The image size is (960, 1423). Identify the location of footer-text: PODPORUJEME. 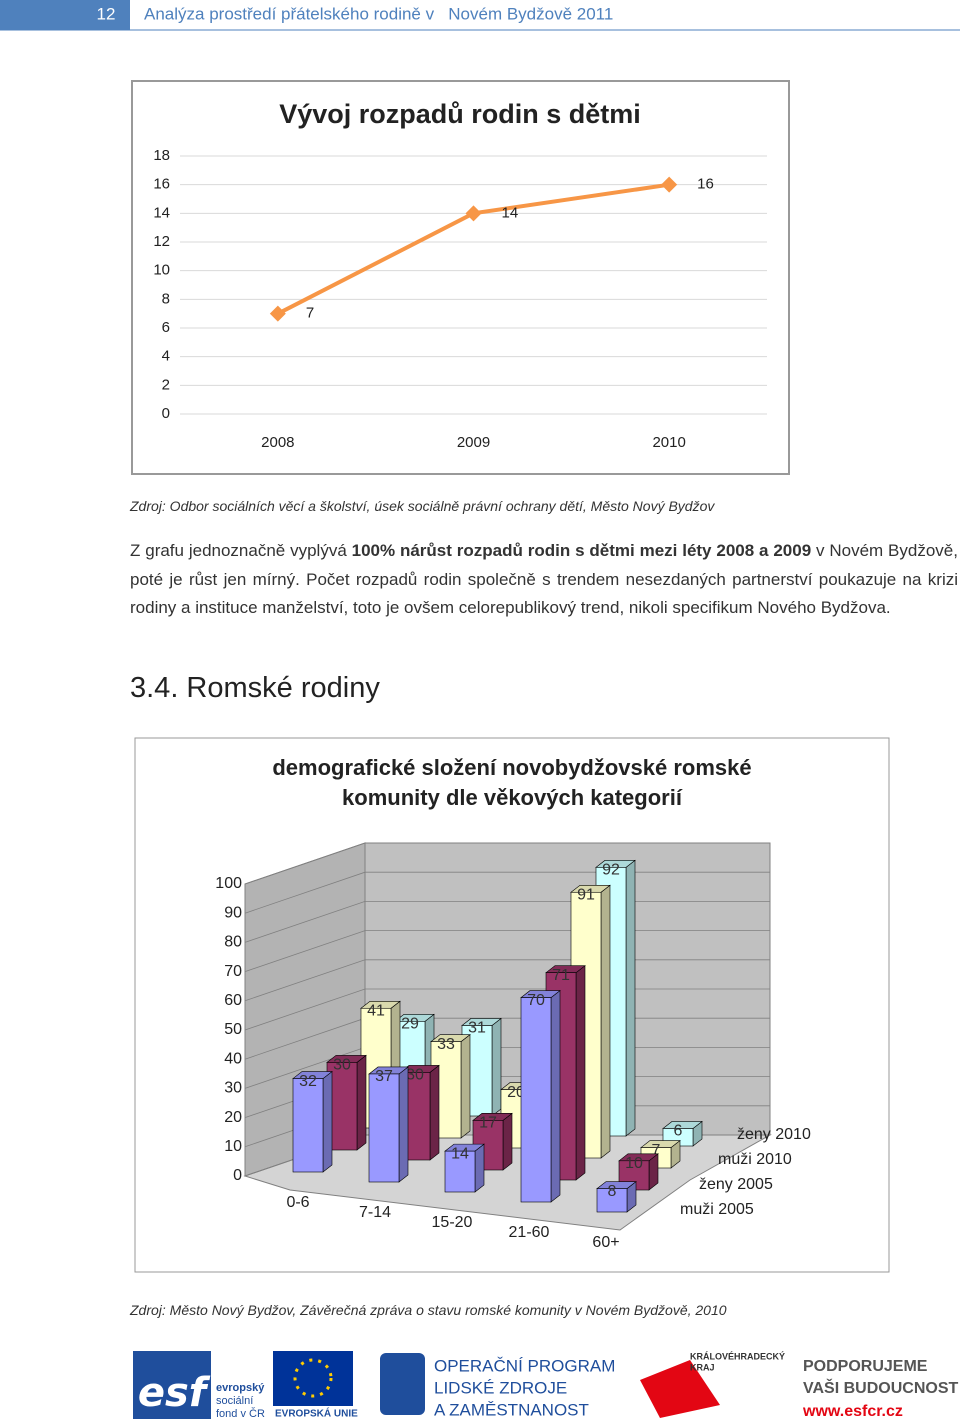
(865, 1366).